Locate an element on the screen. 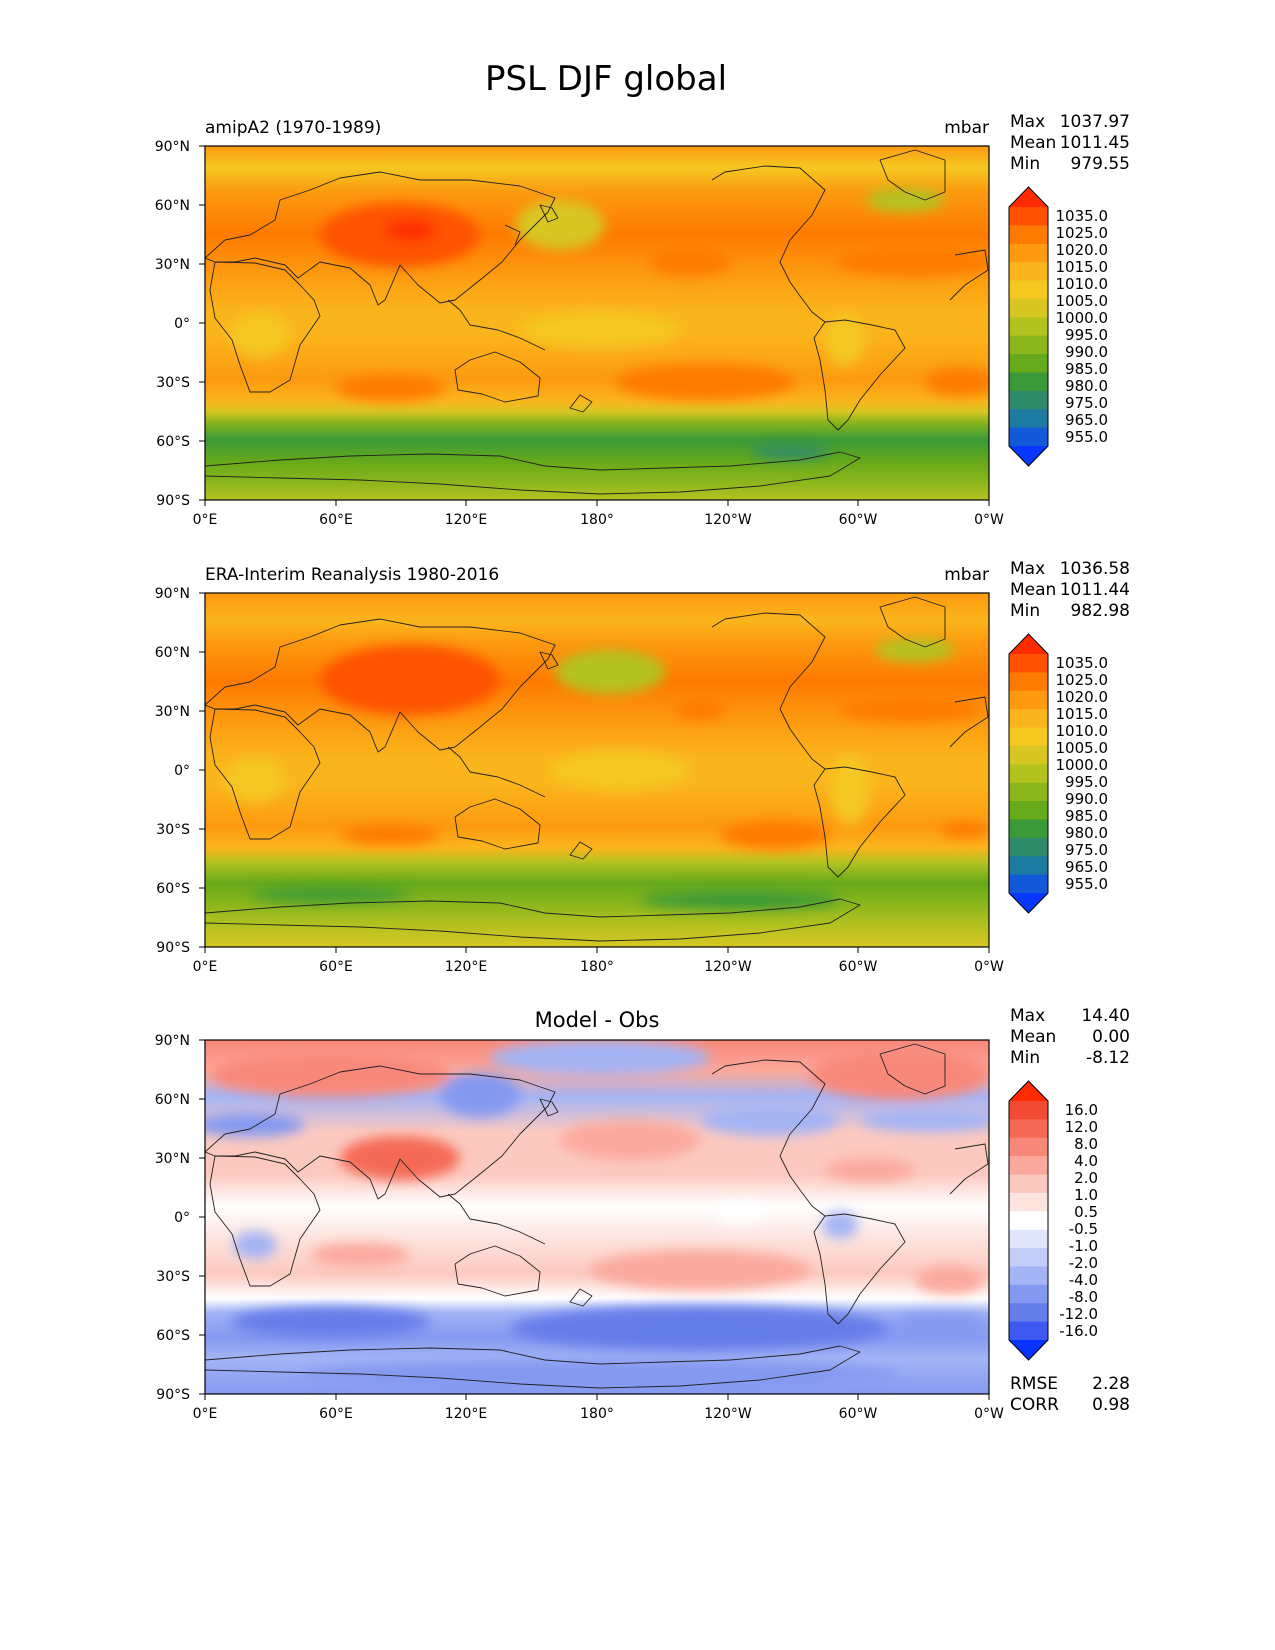  lon-ticks: 0°E 60°E 120°E 180° 120°W 60°W 0°W is located at coordinates (598, 967).